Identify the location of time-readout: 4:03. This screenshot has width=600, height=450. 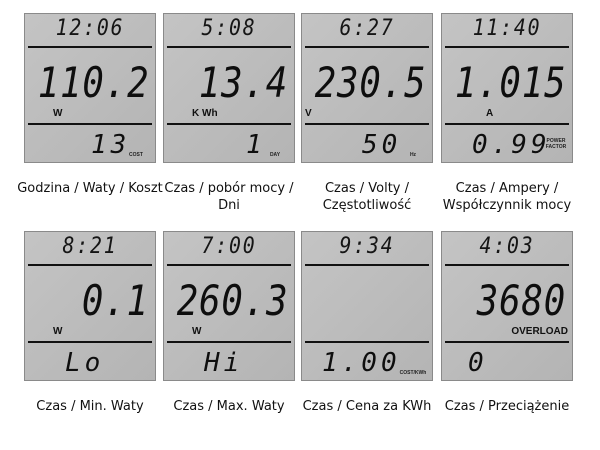
(507, 246).